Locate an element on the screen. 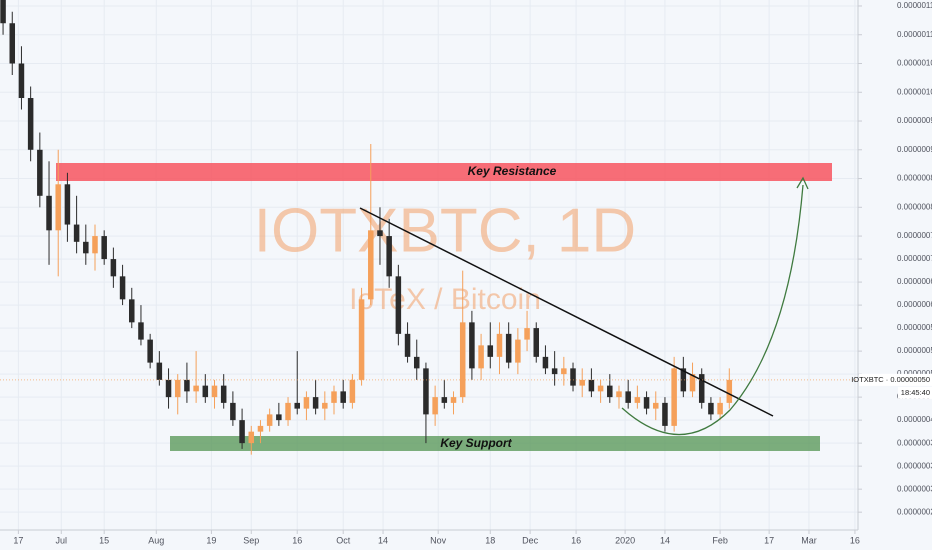 This screenshot has width=932, height=550. projection-curve is located at coordinates (712, 310).